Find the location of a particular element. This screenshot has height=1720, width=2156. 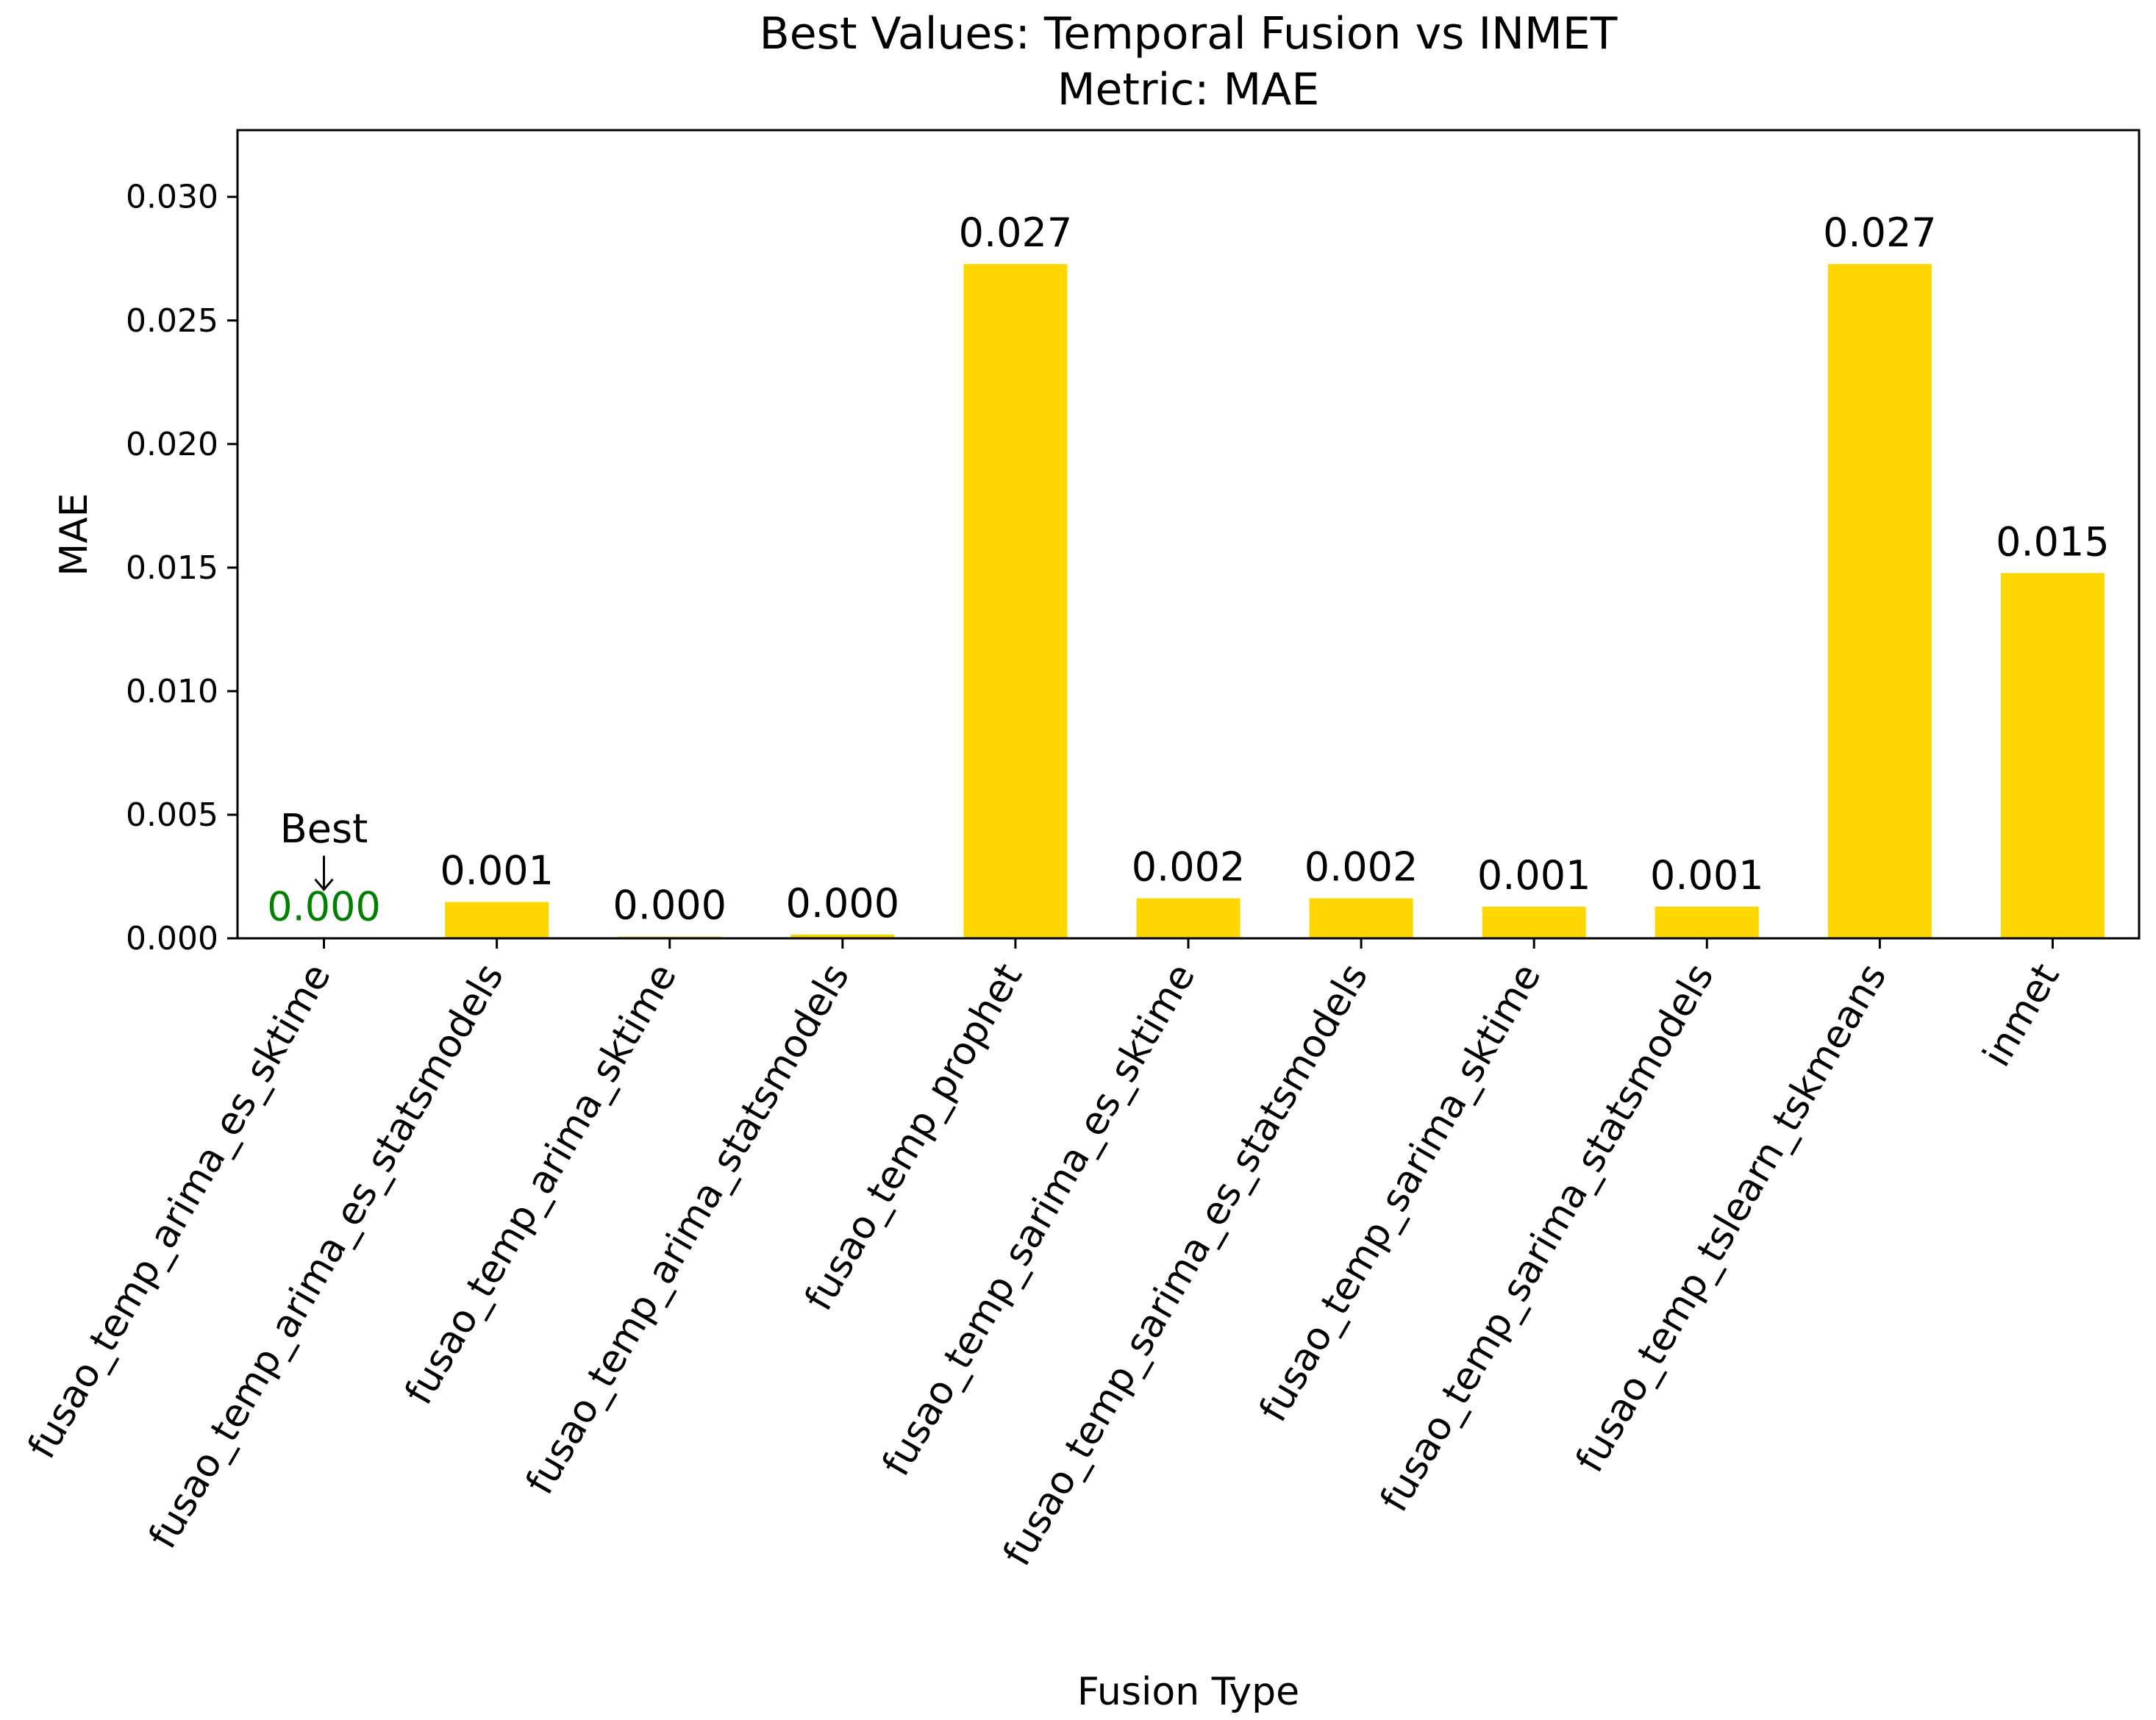

chart-title: Best Values: Temporal Fusion vs INMET is located at coordinates (1189, 34).